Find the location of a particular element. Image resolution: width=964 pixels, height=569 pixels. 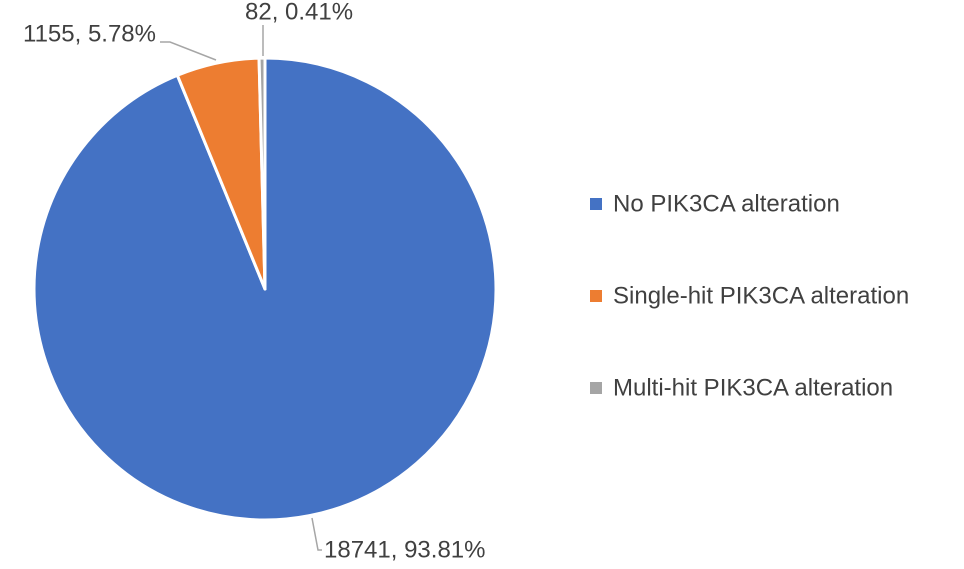

data-label: 1155, 5.78% is located at coordinates (89, 33).